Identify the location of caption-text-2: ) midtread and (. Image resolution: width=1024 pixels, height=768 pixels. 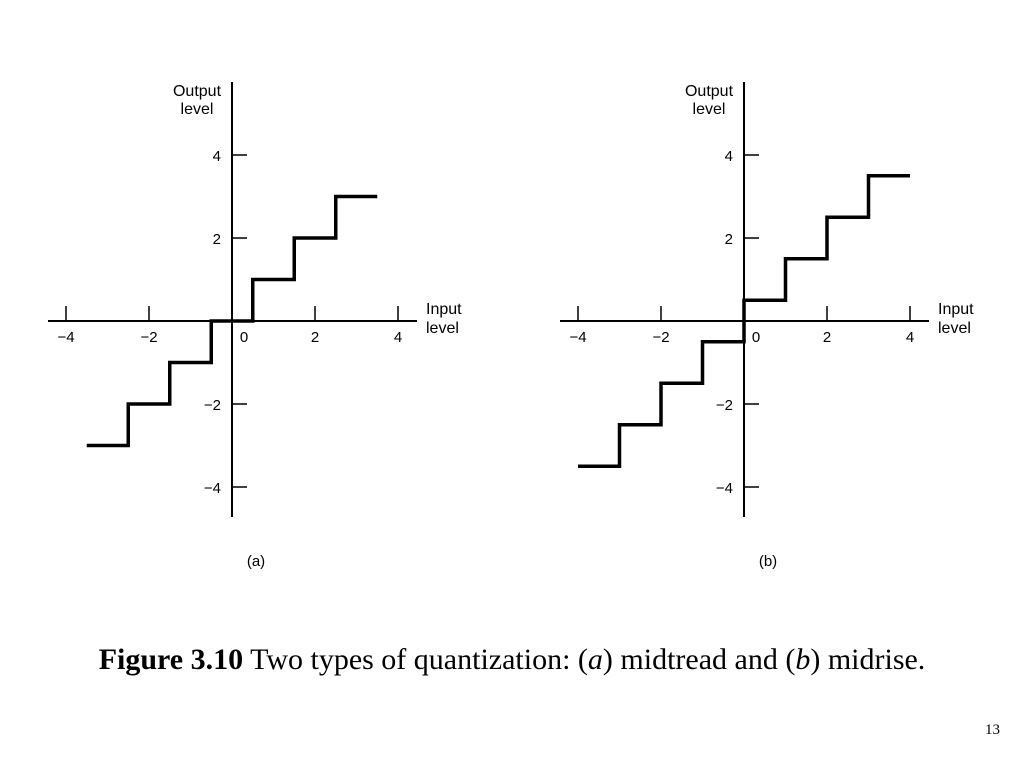
(699, 659).